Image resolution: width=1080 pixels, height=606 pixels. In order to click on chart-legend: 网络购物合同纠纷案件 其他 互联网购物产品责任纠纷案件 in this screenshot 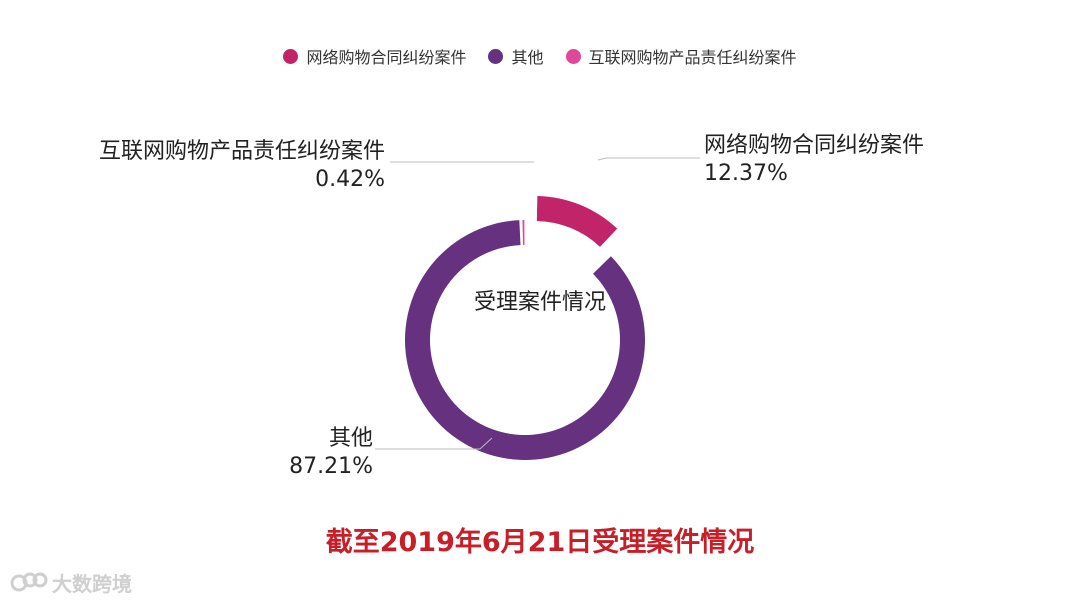, I will do `click(540, 56)`.